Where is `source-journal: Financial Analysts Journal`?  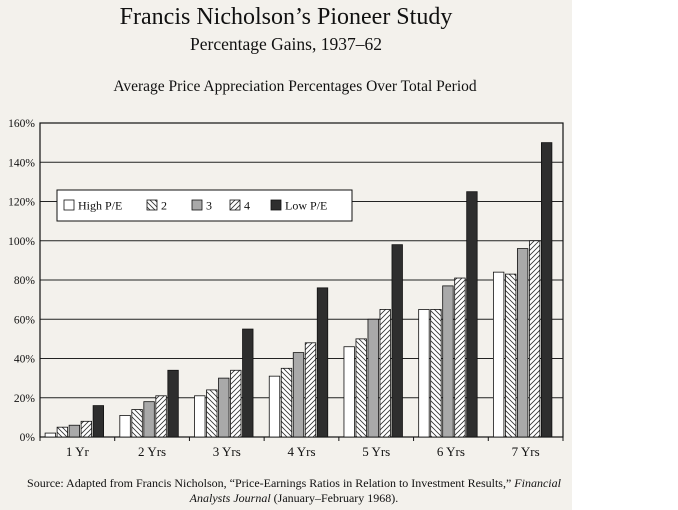 source-journal: Financial Analysts Journal is located at coordinates (375, 490).